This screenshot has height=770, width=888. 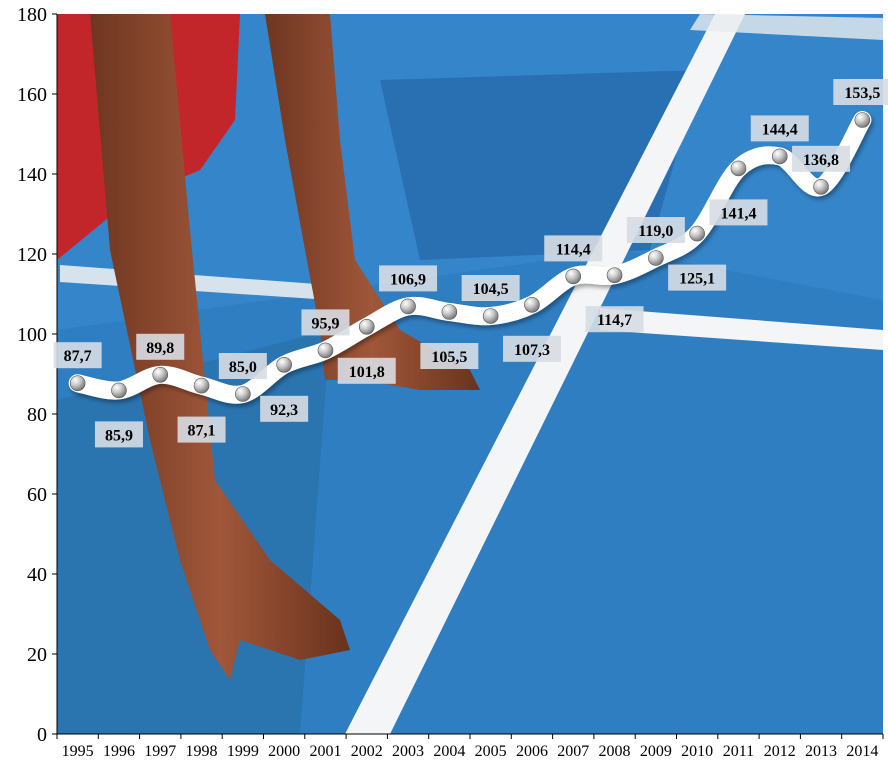 What do you see at coordinates (532, 304) in the screenshot?
I see `data-point-2006` at bounding box center [532, 304].